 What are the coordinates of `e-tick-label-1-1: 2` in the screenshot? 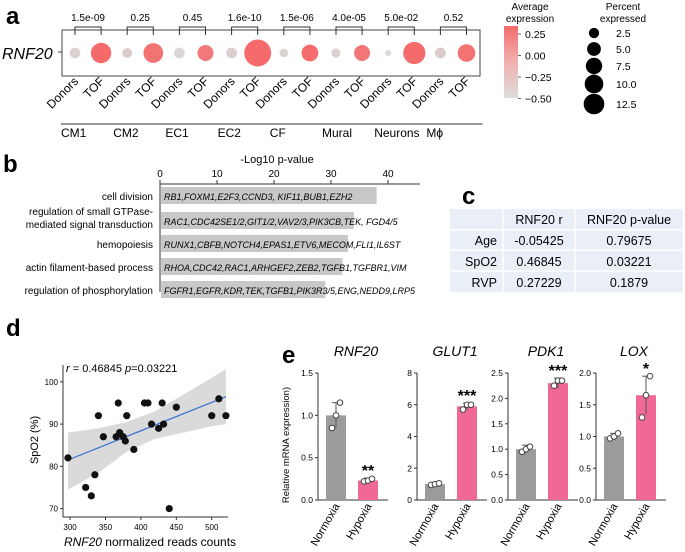 It's located at (409, 468).